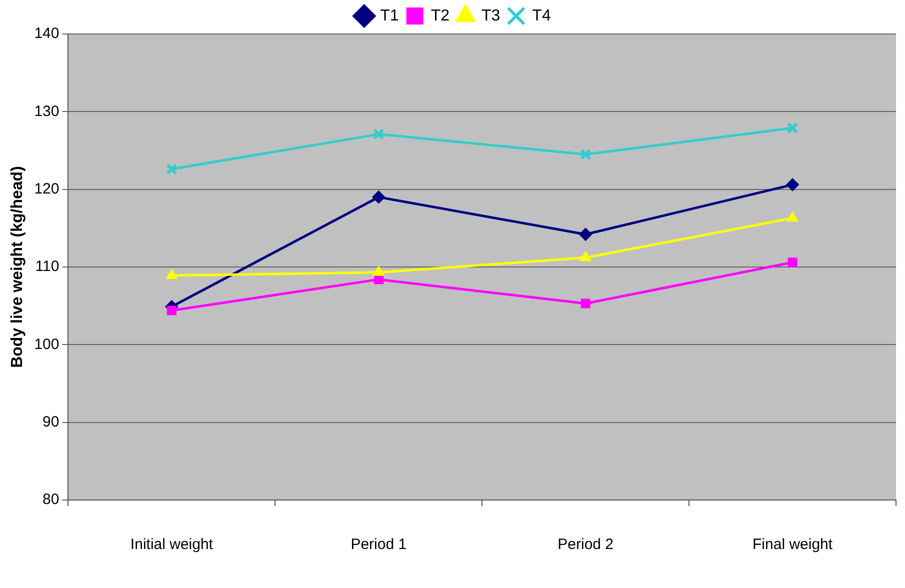 This screenshot has height=588, width=905. I want to click on y-tick-label: 110, so click(47, 267).